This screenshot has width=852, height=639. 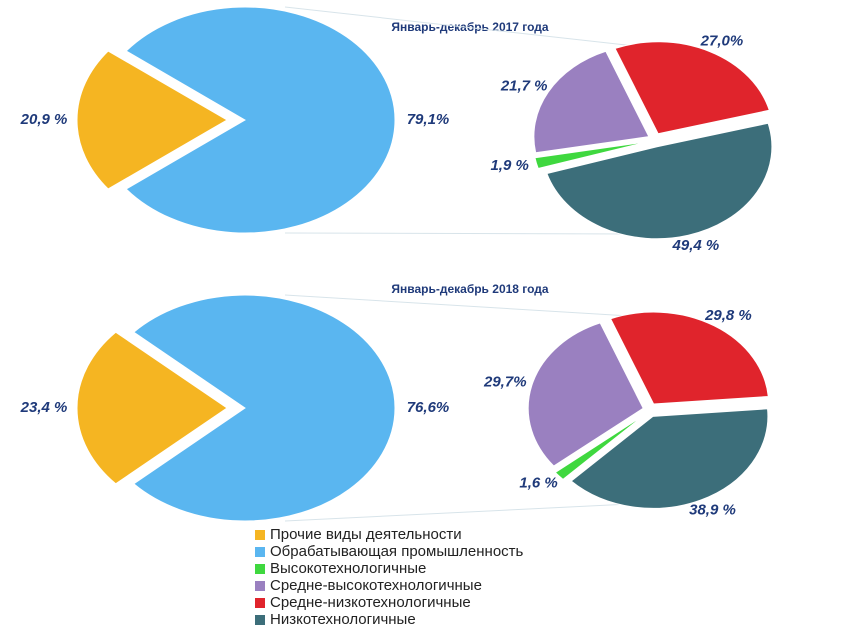 What do you see at coordinates (696, 245) in the screenshot?
I see `data-label: 49,4 %` at bounding box center [696, 245].